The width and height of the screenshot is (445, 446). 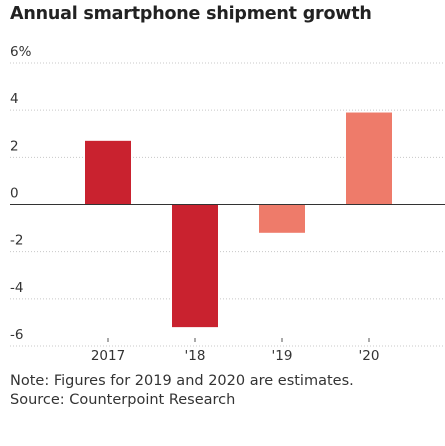 I want to click on y-tick-label: -4, so click(x=16, y=288).